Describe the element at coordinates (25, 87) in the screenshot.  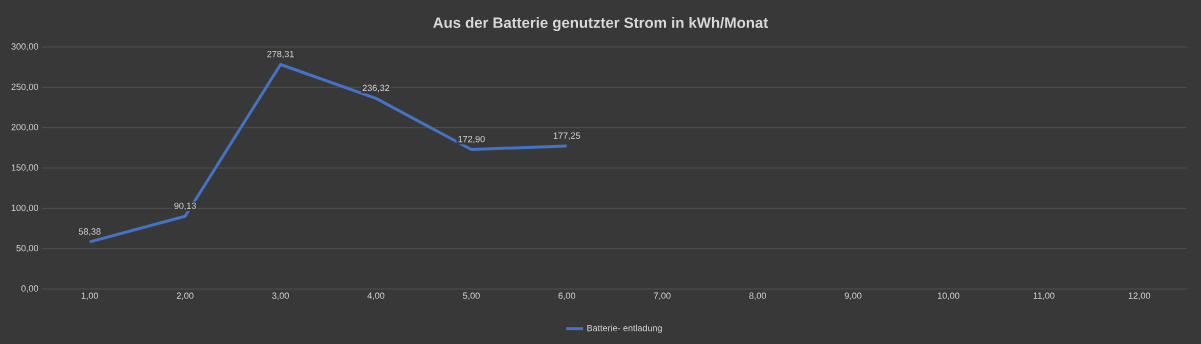
I see `y-tick-label: 250,00` at that location.